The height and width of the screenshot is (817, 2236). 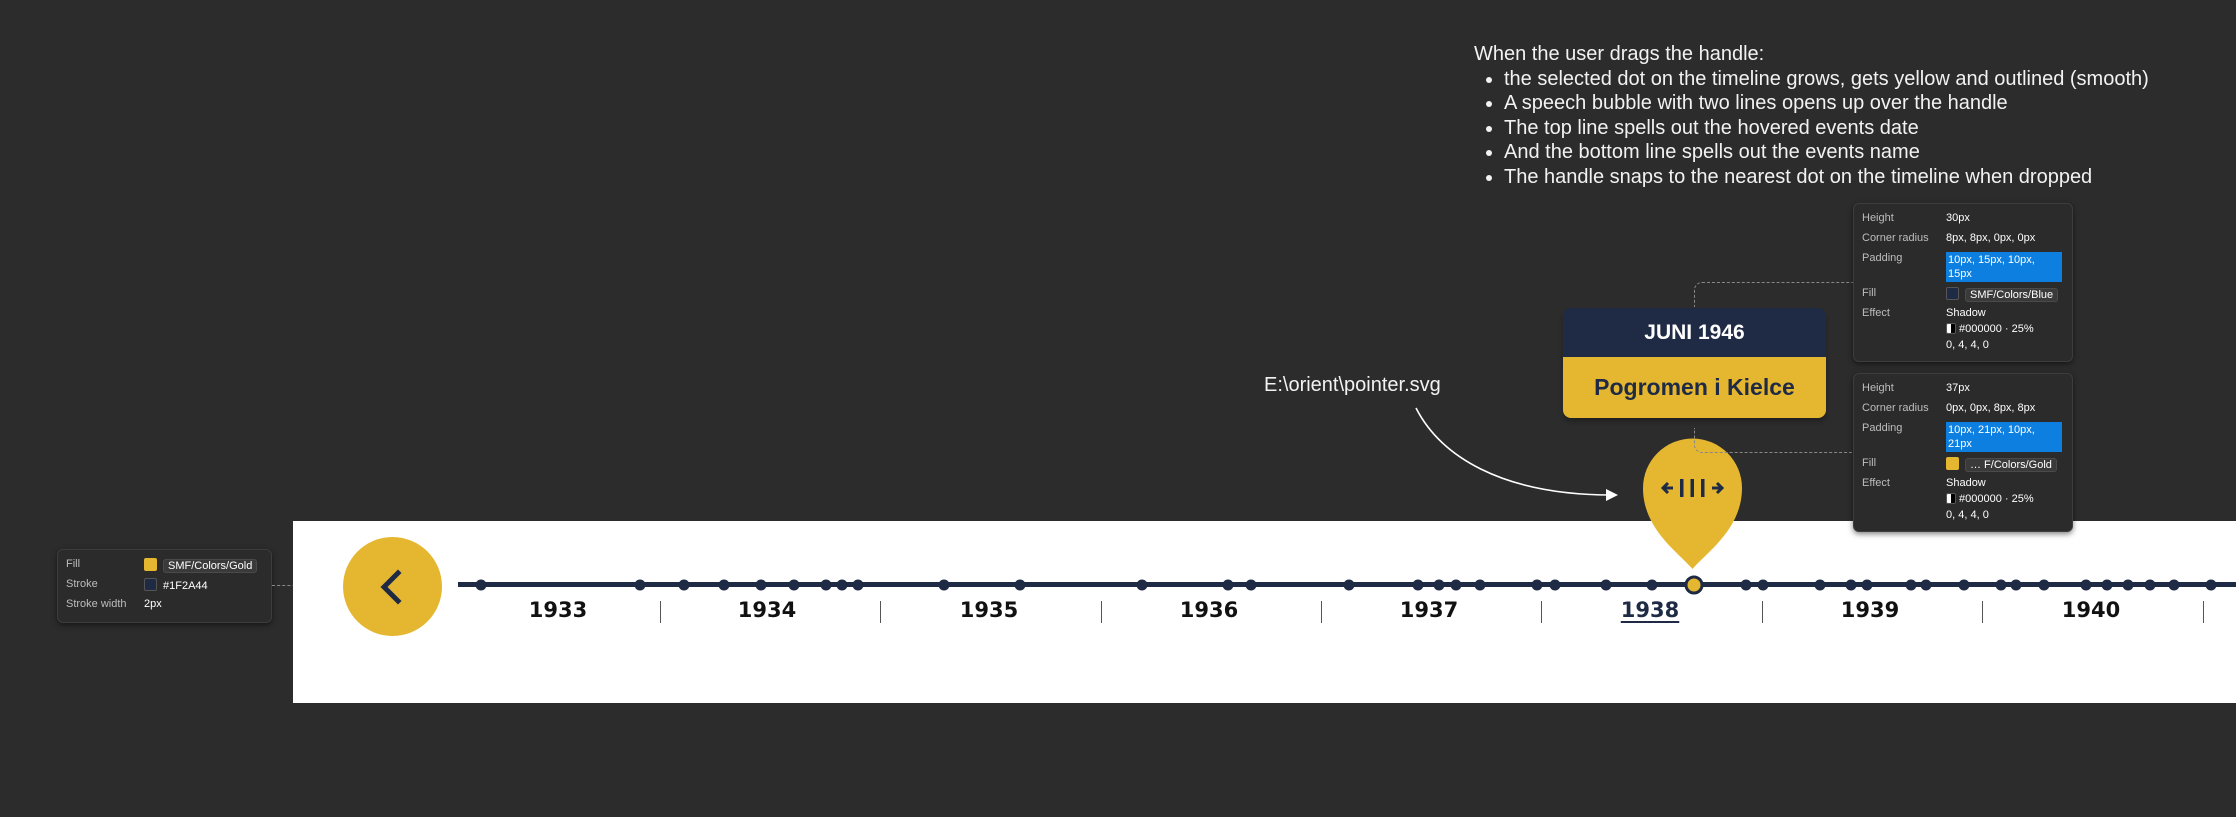 What do you see at coordinates (1895, 408) in the screenshot?
I see `spec-label: Corner radius` at bounding box center [1895, 408].